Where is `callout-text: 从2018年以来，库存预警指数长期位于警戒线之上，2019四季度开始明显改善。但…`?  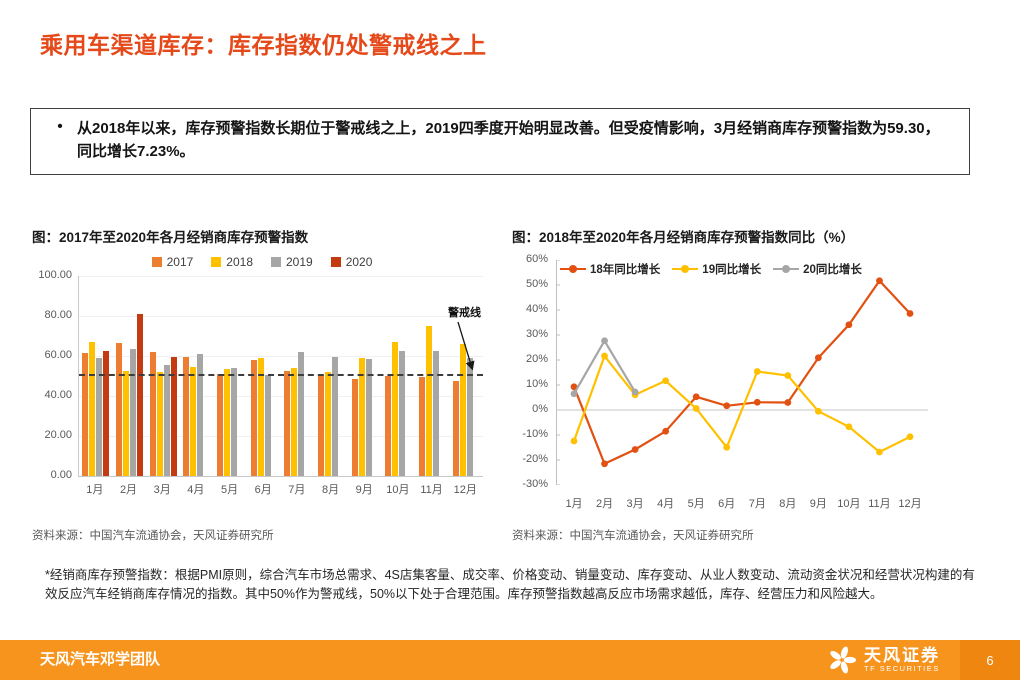
callout-text: 从2018年以来，库存预警指数长期位于警戒线之上，2019四季度开始明显改善。但… is located at coordinates (508, 140).